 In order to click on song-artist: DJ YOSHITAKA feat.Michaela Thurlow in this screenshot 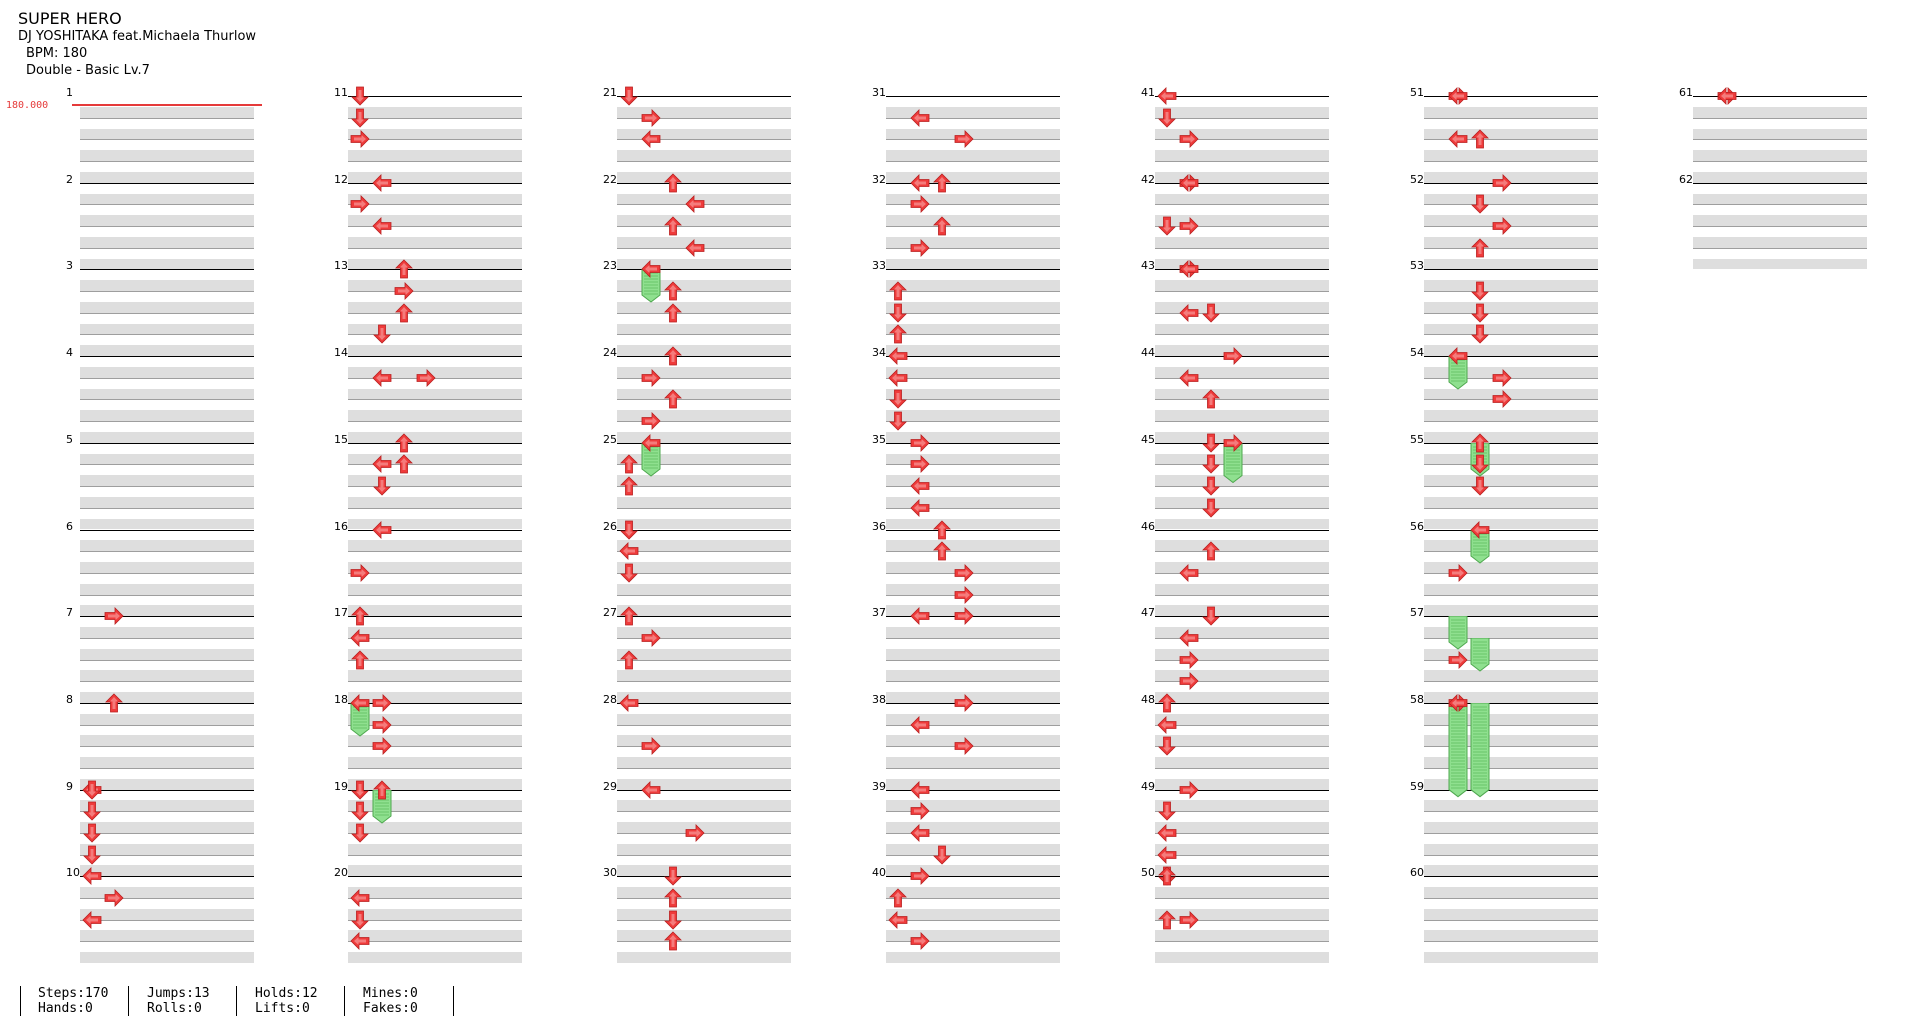, I will do `click(137, 36)`.